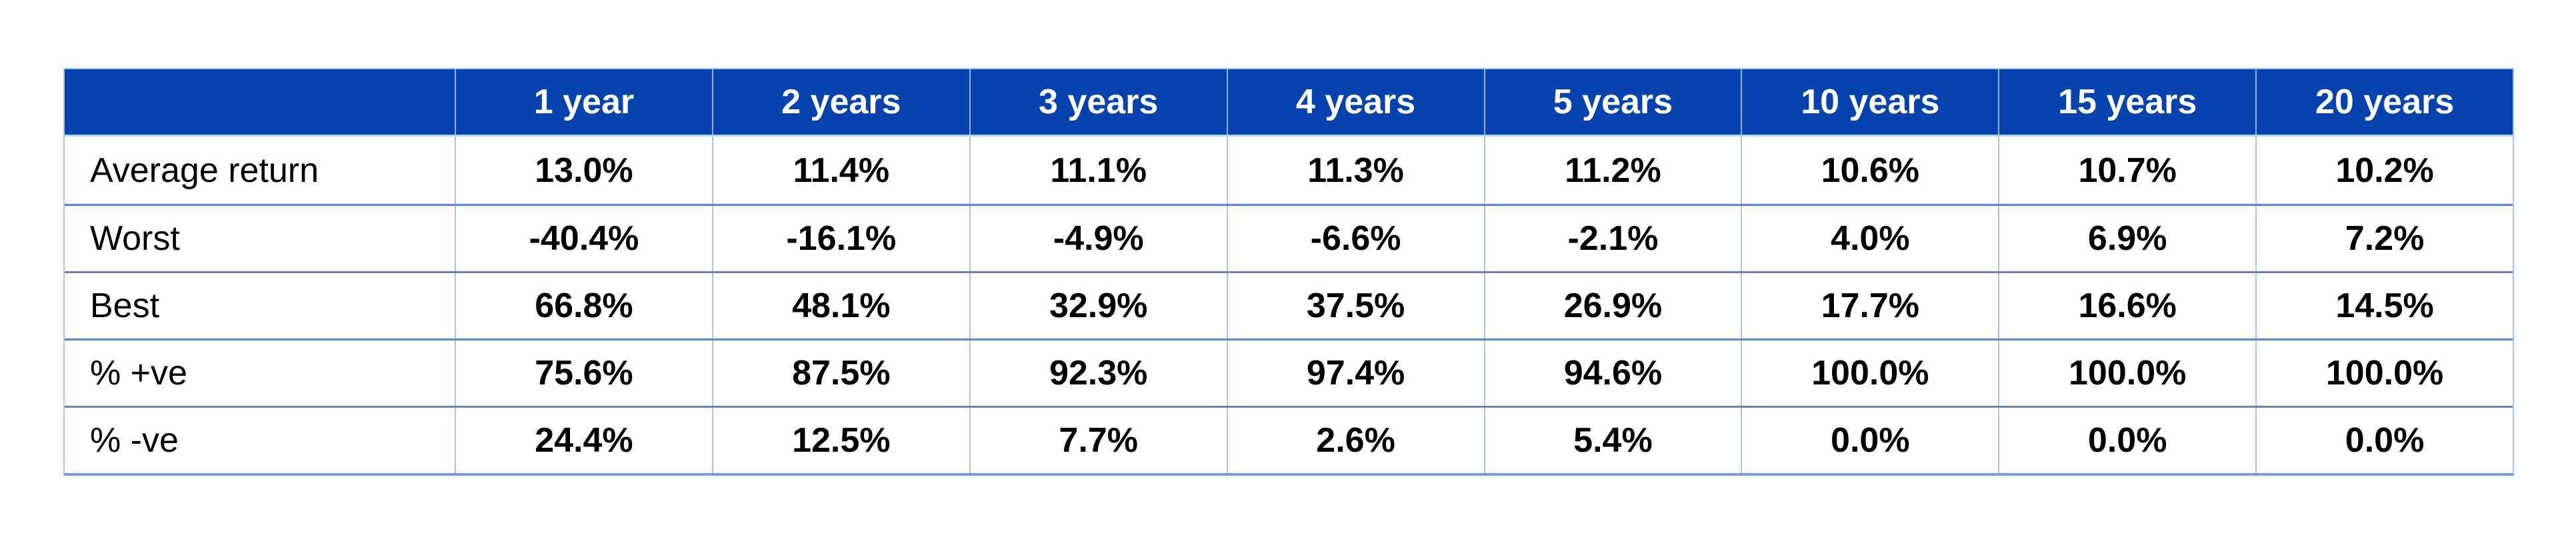 This screenshot has width=2576, height=547. Describe the element at coordinates (2126, 239) in the screenshot. I see `value-cell: 6.9%` at that location.